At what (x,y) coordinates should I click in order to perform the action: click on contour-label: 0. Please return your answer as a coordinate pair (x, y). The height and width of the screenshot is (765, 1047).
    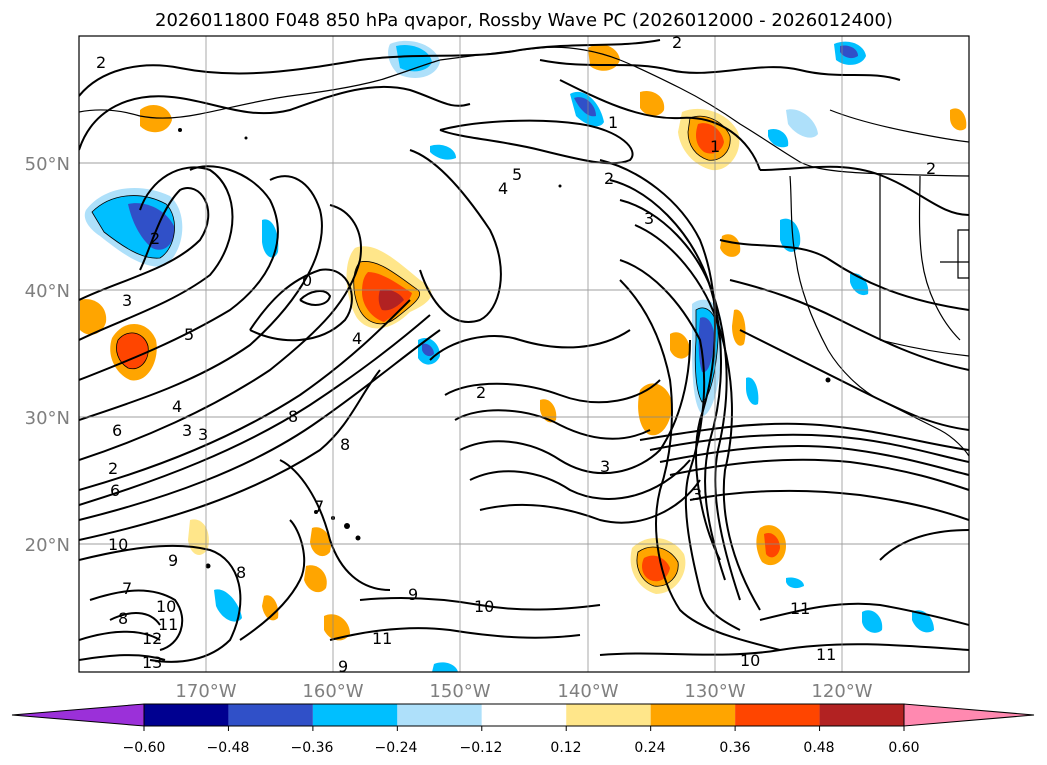
    Looking at the image, I should click on (307, 280).